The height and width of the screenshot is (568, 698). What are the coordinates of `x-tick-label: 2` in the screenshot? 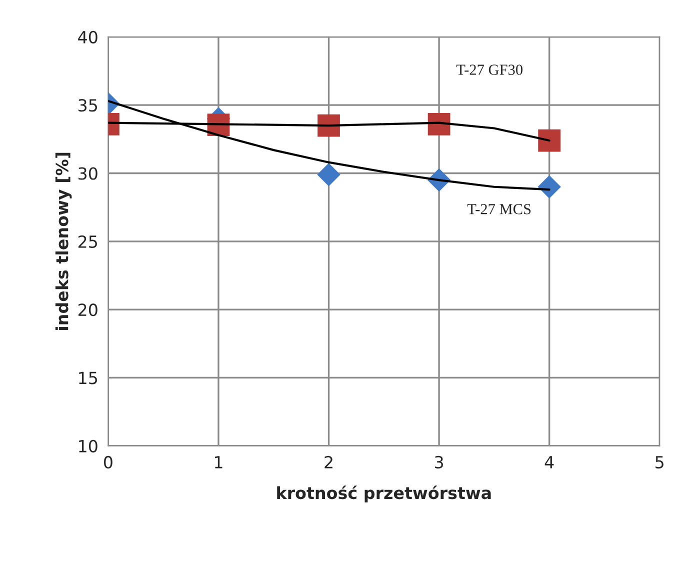 It's located at (328, 462).